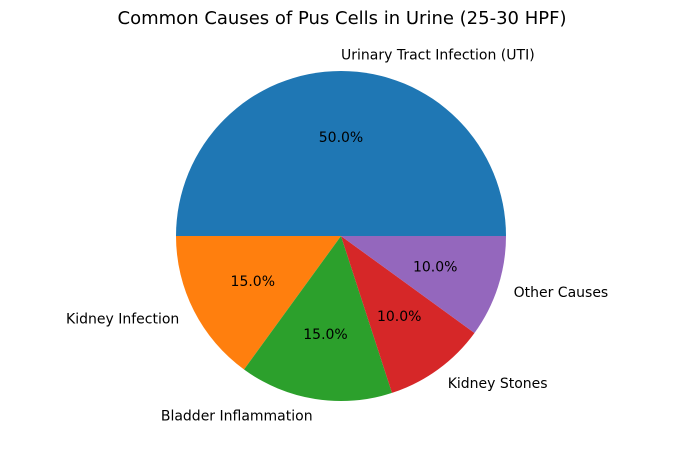 This screenshot has width=700, height=450. I want to click on pct-label-uti: 50.0%, so click(341, 138).